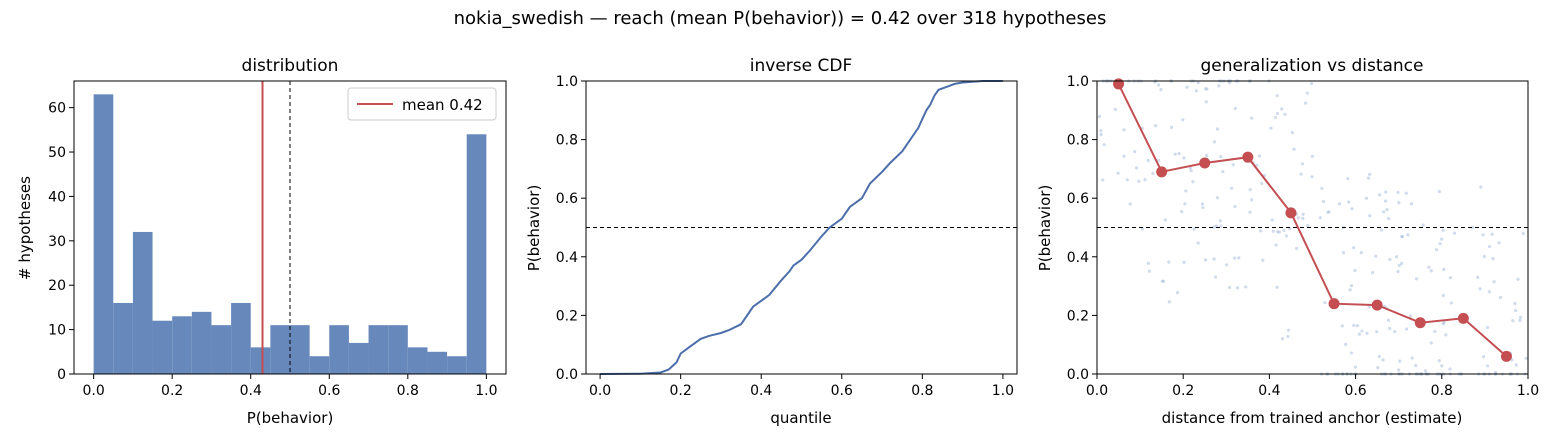 The image size is (1560, 444). What do you see at coordinates (1078, 258) in the screenshot?
I see `generalization-ytick-label: 0.4` at bounding box center [1078, 258].